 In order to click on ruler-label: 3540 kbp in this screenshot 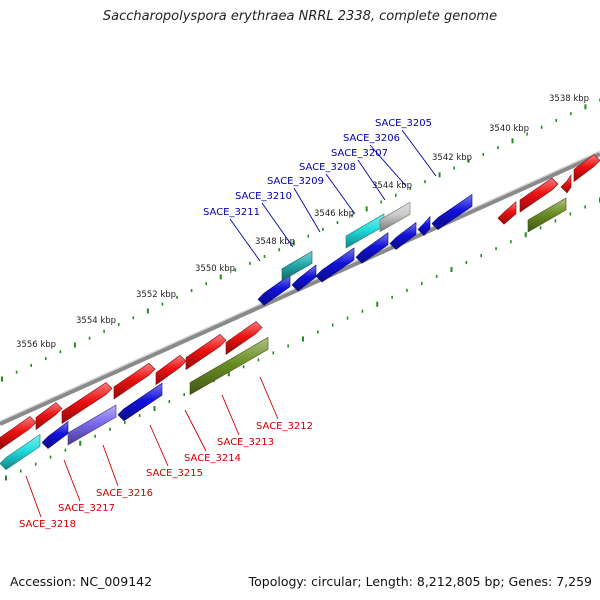, I will do `click(509, 129)`.